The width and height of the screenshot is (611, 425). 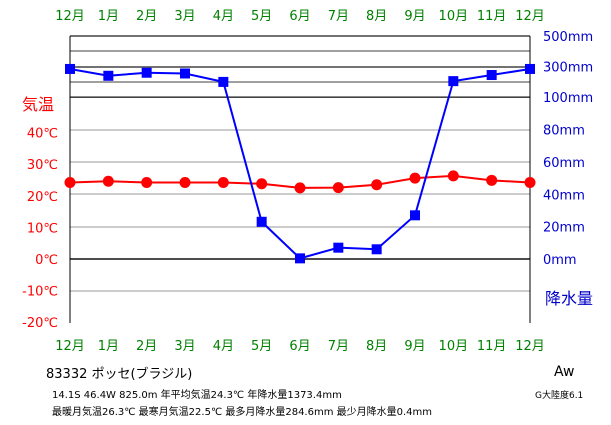 What do you see at coordinates (568, 37) in the screenshot?
I see `precipitation-tick-label: 500mm` at bounding box center [568, 37].